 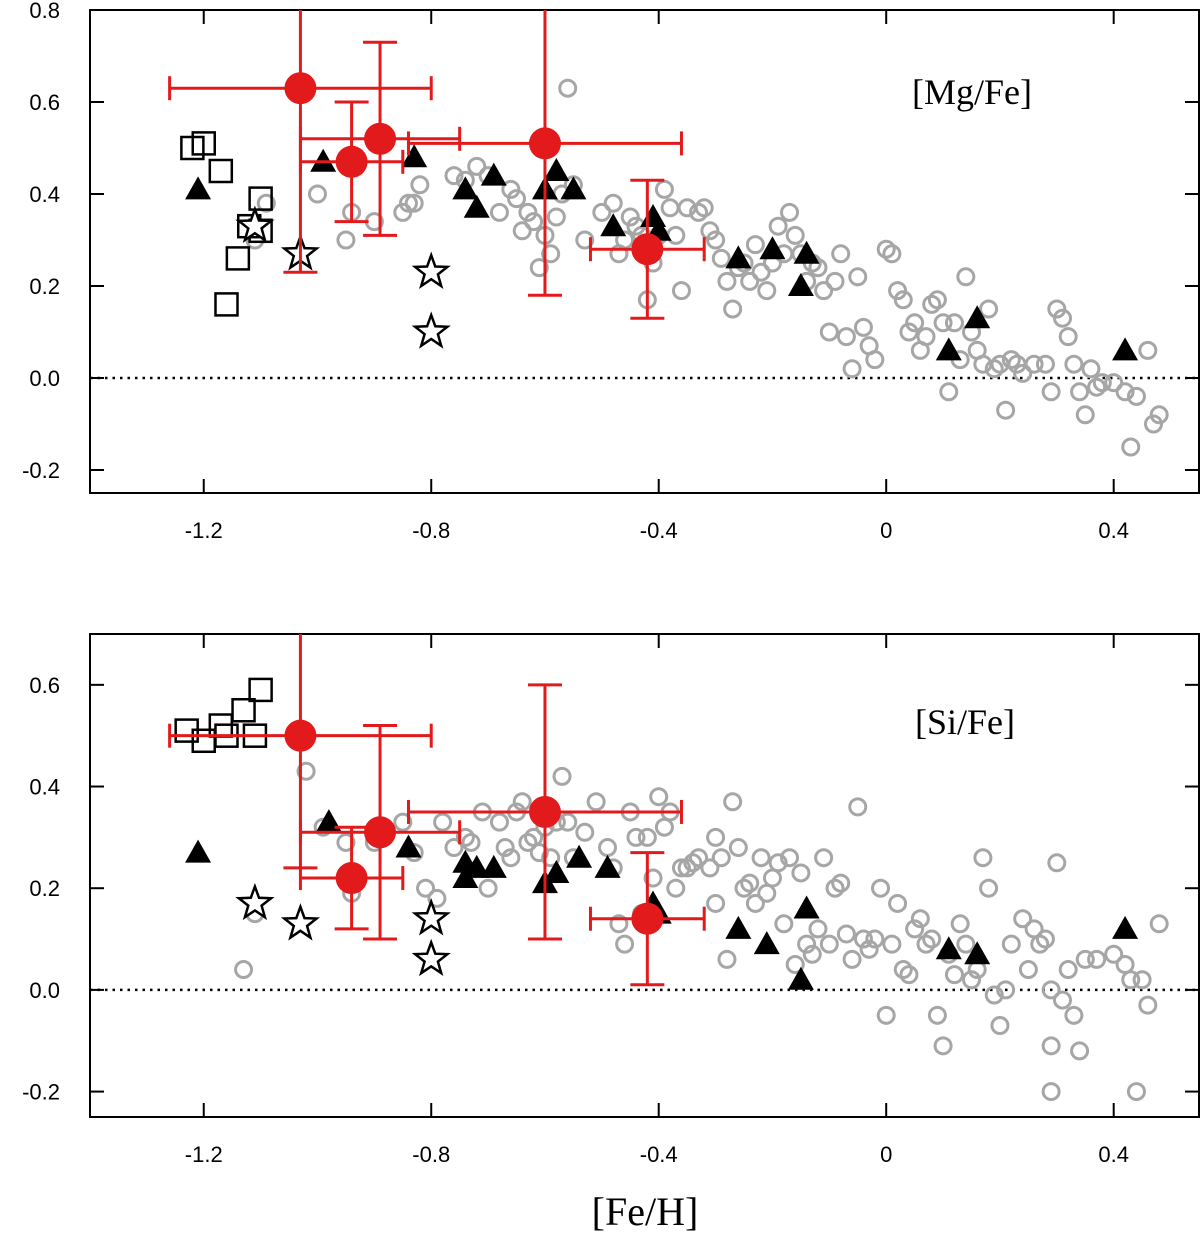 I want to click on y-tick-label: 0.6, so click(x=44, y=685).